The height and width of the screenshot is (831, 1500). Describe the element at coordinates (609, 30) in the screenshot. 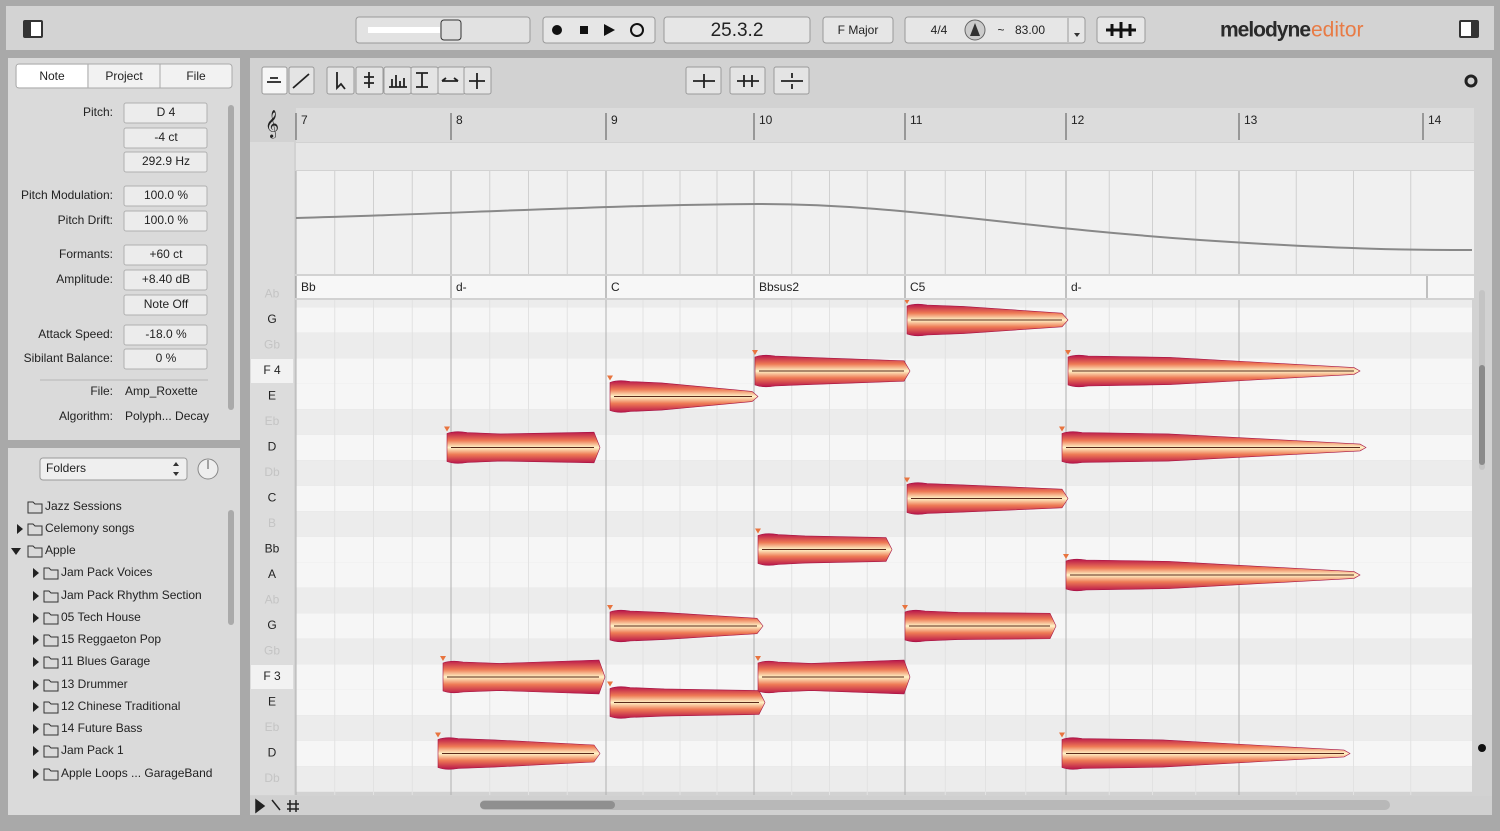

I see `play-button` at that location.